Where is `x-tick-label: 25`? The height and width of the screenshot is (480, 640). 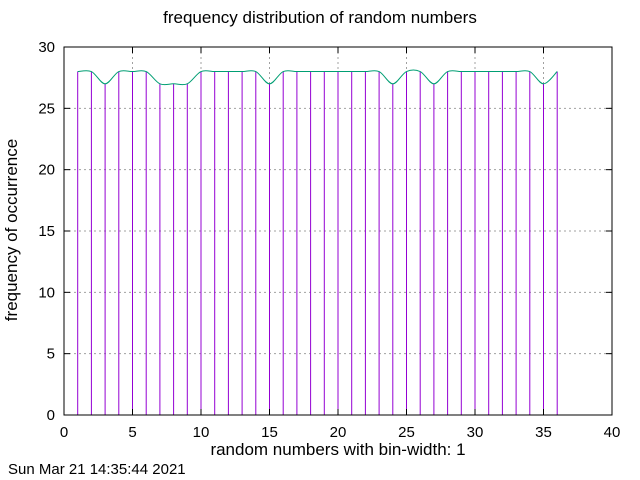 x-tick-label: 25 is located at coordinates (406, 432).